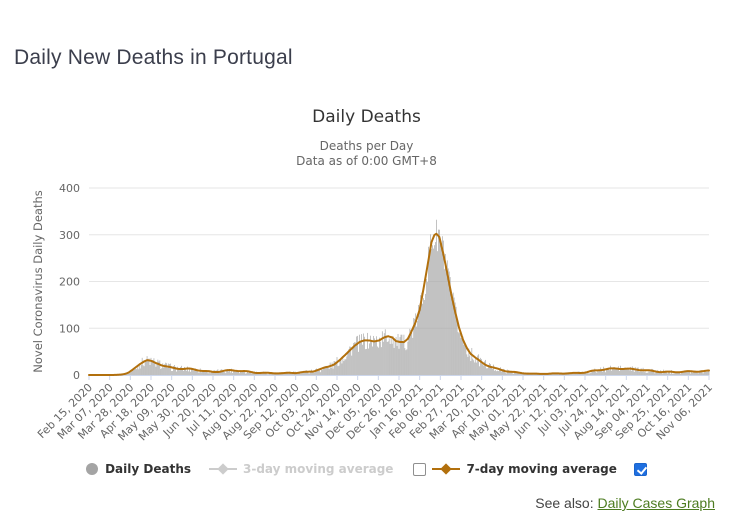  What do you see at coordinates (148, 469) in the screenshot?
I see `legend-label: Daily Deaths` at bounding box center [148, 469].